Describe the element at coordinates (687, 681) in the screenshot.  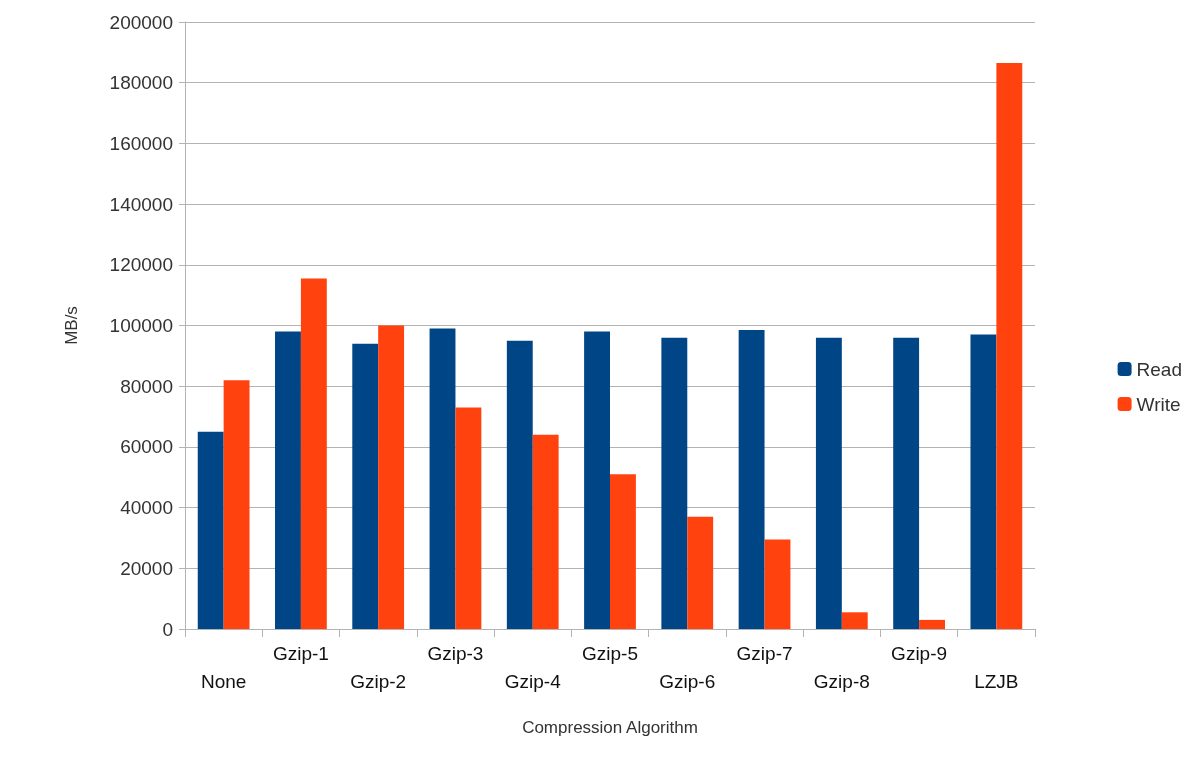
I see `x-tick-label: Gzip-6` at that location.